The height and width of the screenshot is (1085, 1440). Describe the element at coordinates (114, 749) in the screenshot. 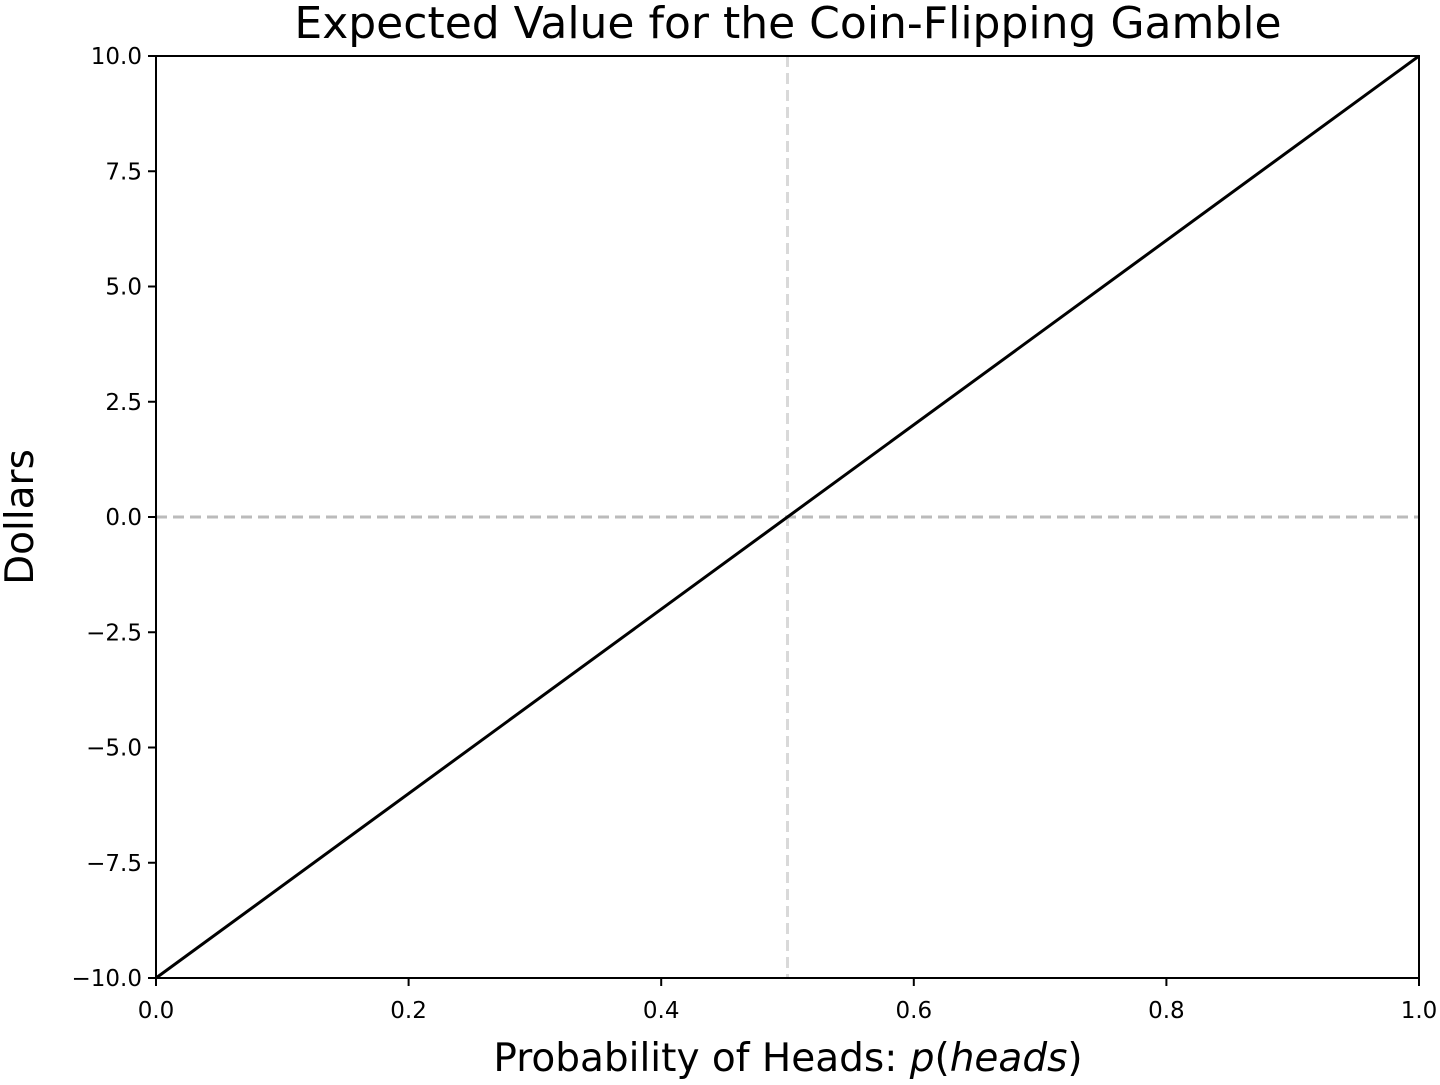

I see `y-tick-label: −5.0` at that location.